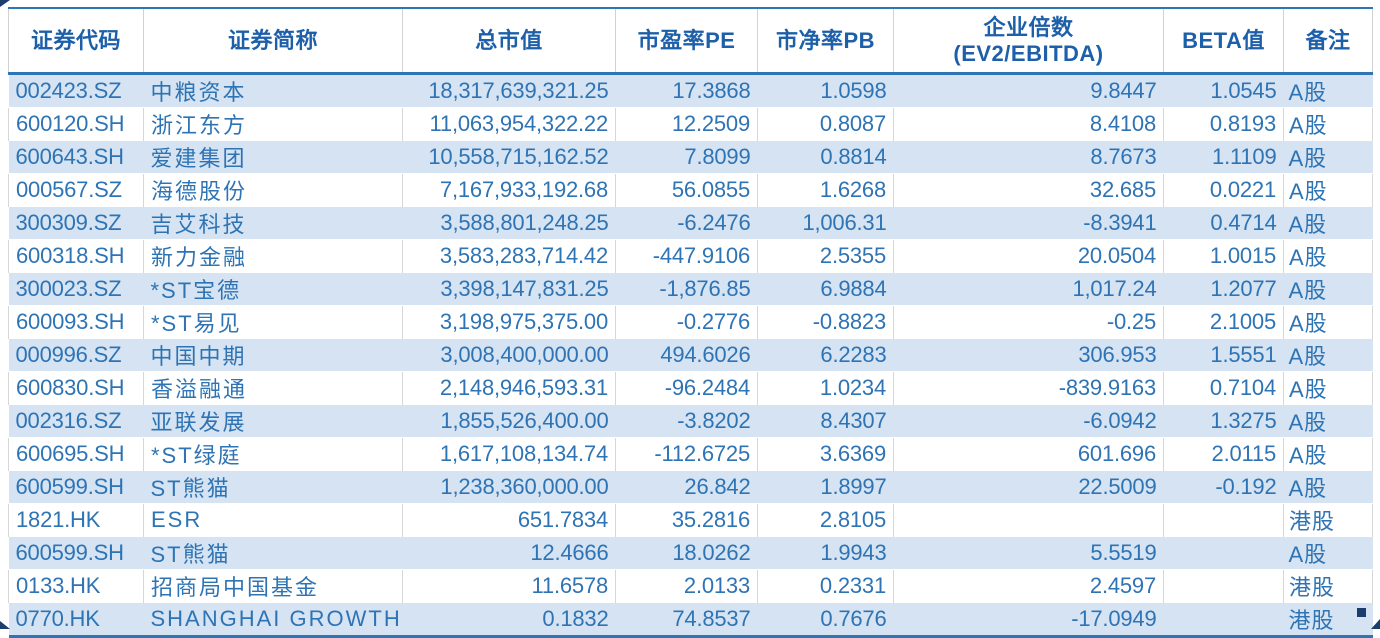  Describe the element at coordinates (1028, 289) in the screenshot. I see `cell-ev_ebitda: 1,017.24` at that location.